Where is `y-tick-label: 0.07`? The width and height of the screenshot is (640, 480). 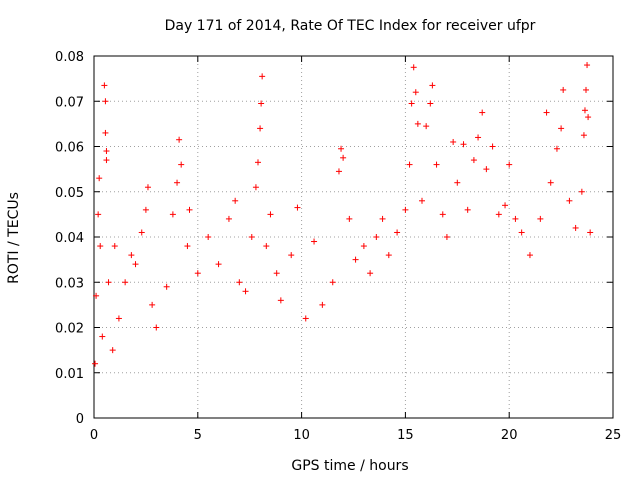
y-tick-label: 0.07 is located at coordinates (69, 102).